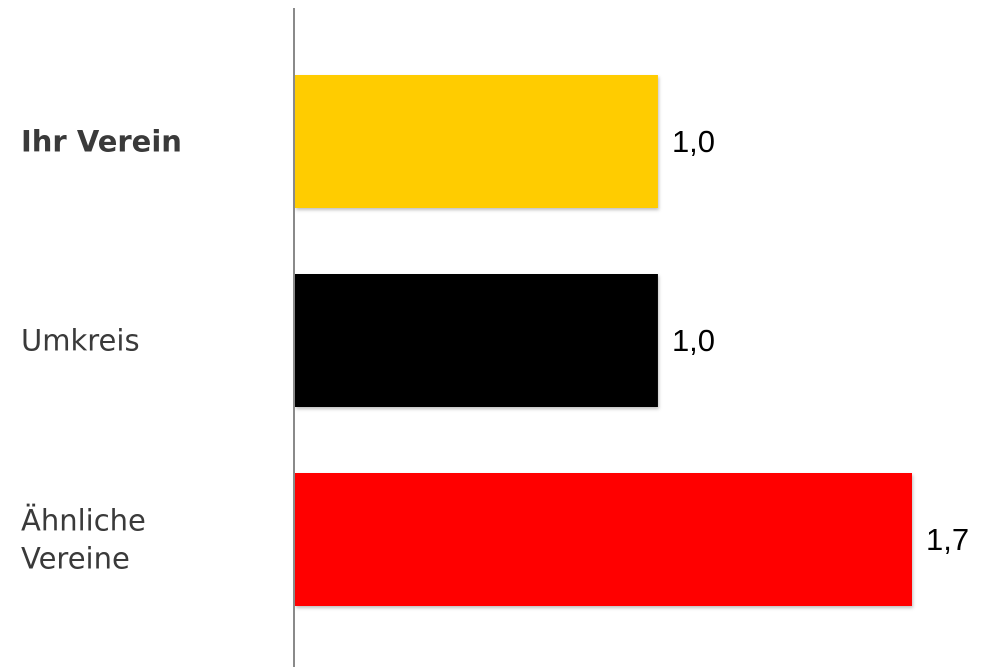  Describe the element at coordinates (101, 142) in the screenshot. I see `category-label-0-line-0: Ihr Verein` at that location.